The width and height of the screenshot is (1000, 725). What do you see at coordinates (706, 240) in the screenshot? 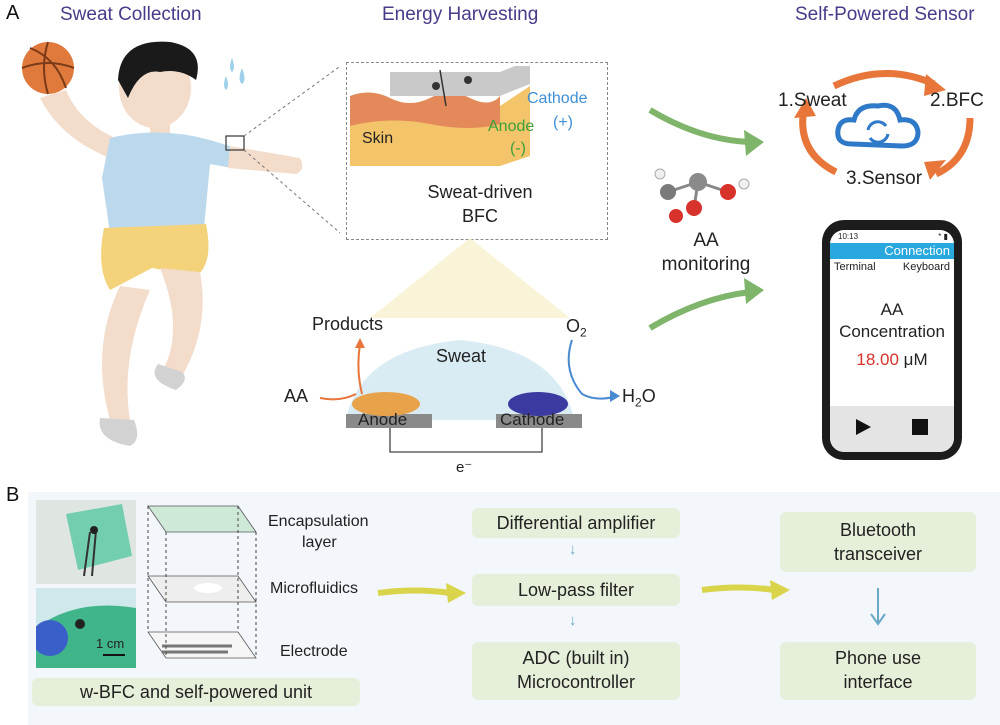
I see `aa-monitoring-line1: AA` at bounding box center [706, 240].